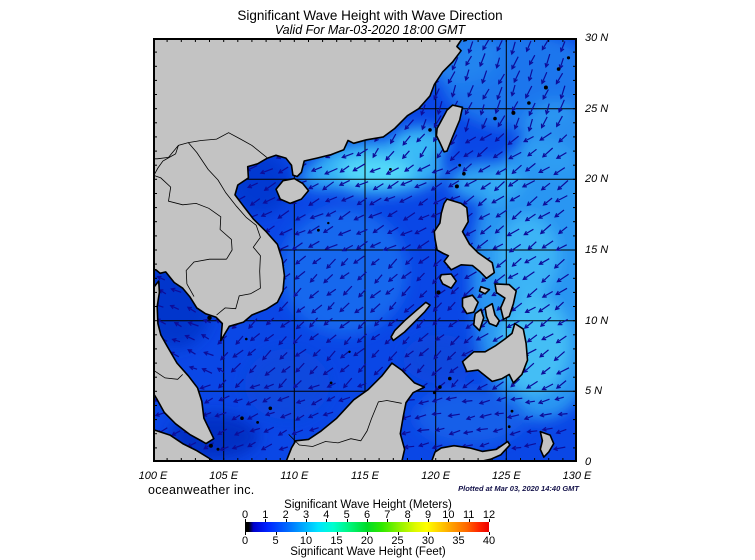  Describe the element at coordinates (245, 541) in the screenshot. I see `feet-tick-label: 0` at that location.